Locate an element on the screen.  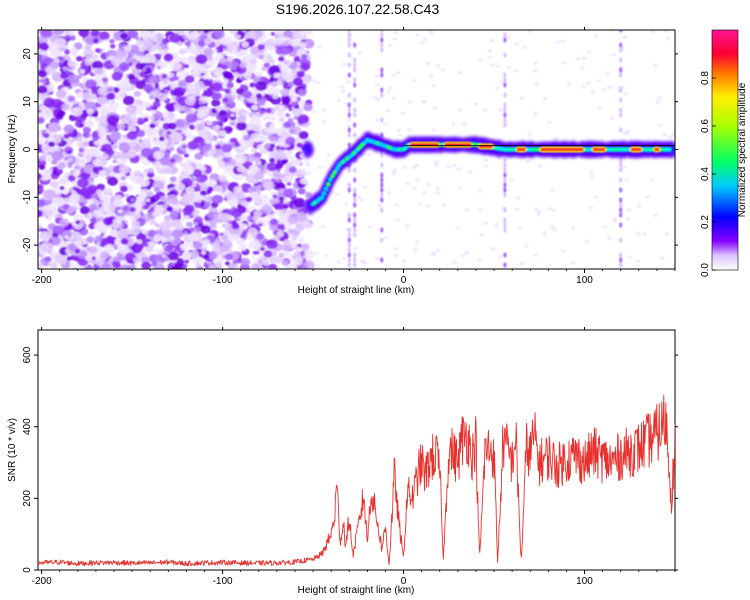
spectrogram-y-label: Frequency (Hz) is located at coordinates (12, 149).